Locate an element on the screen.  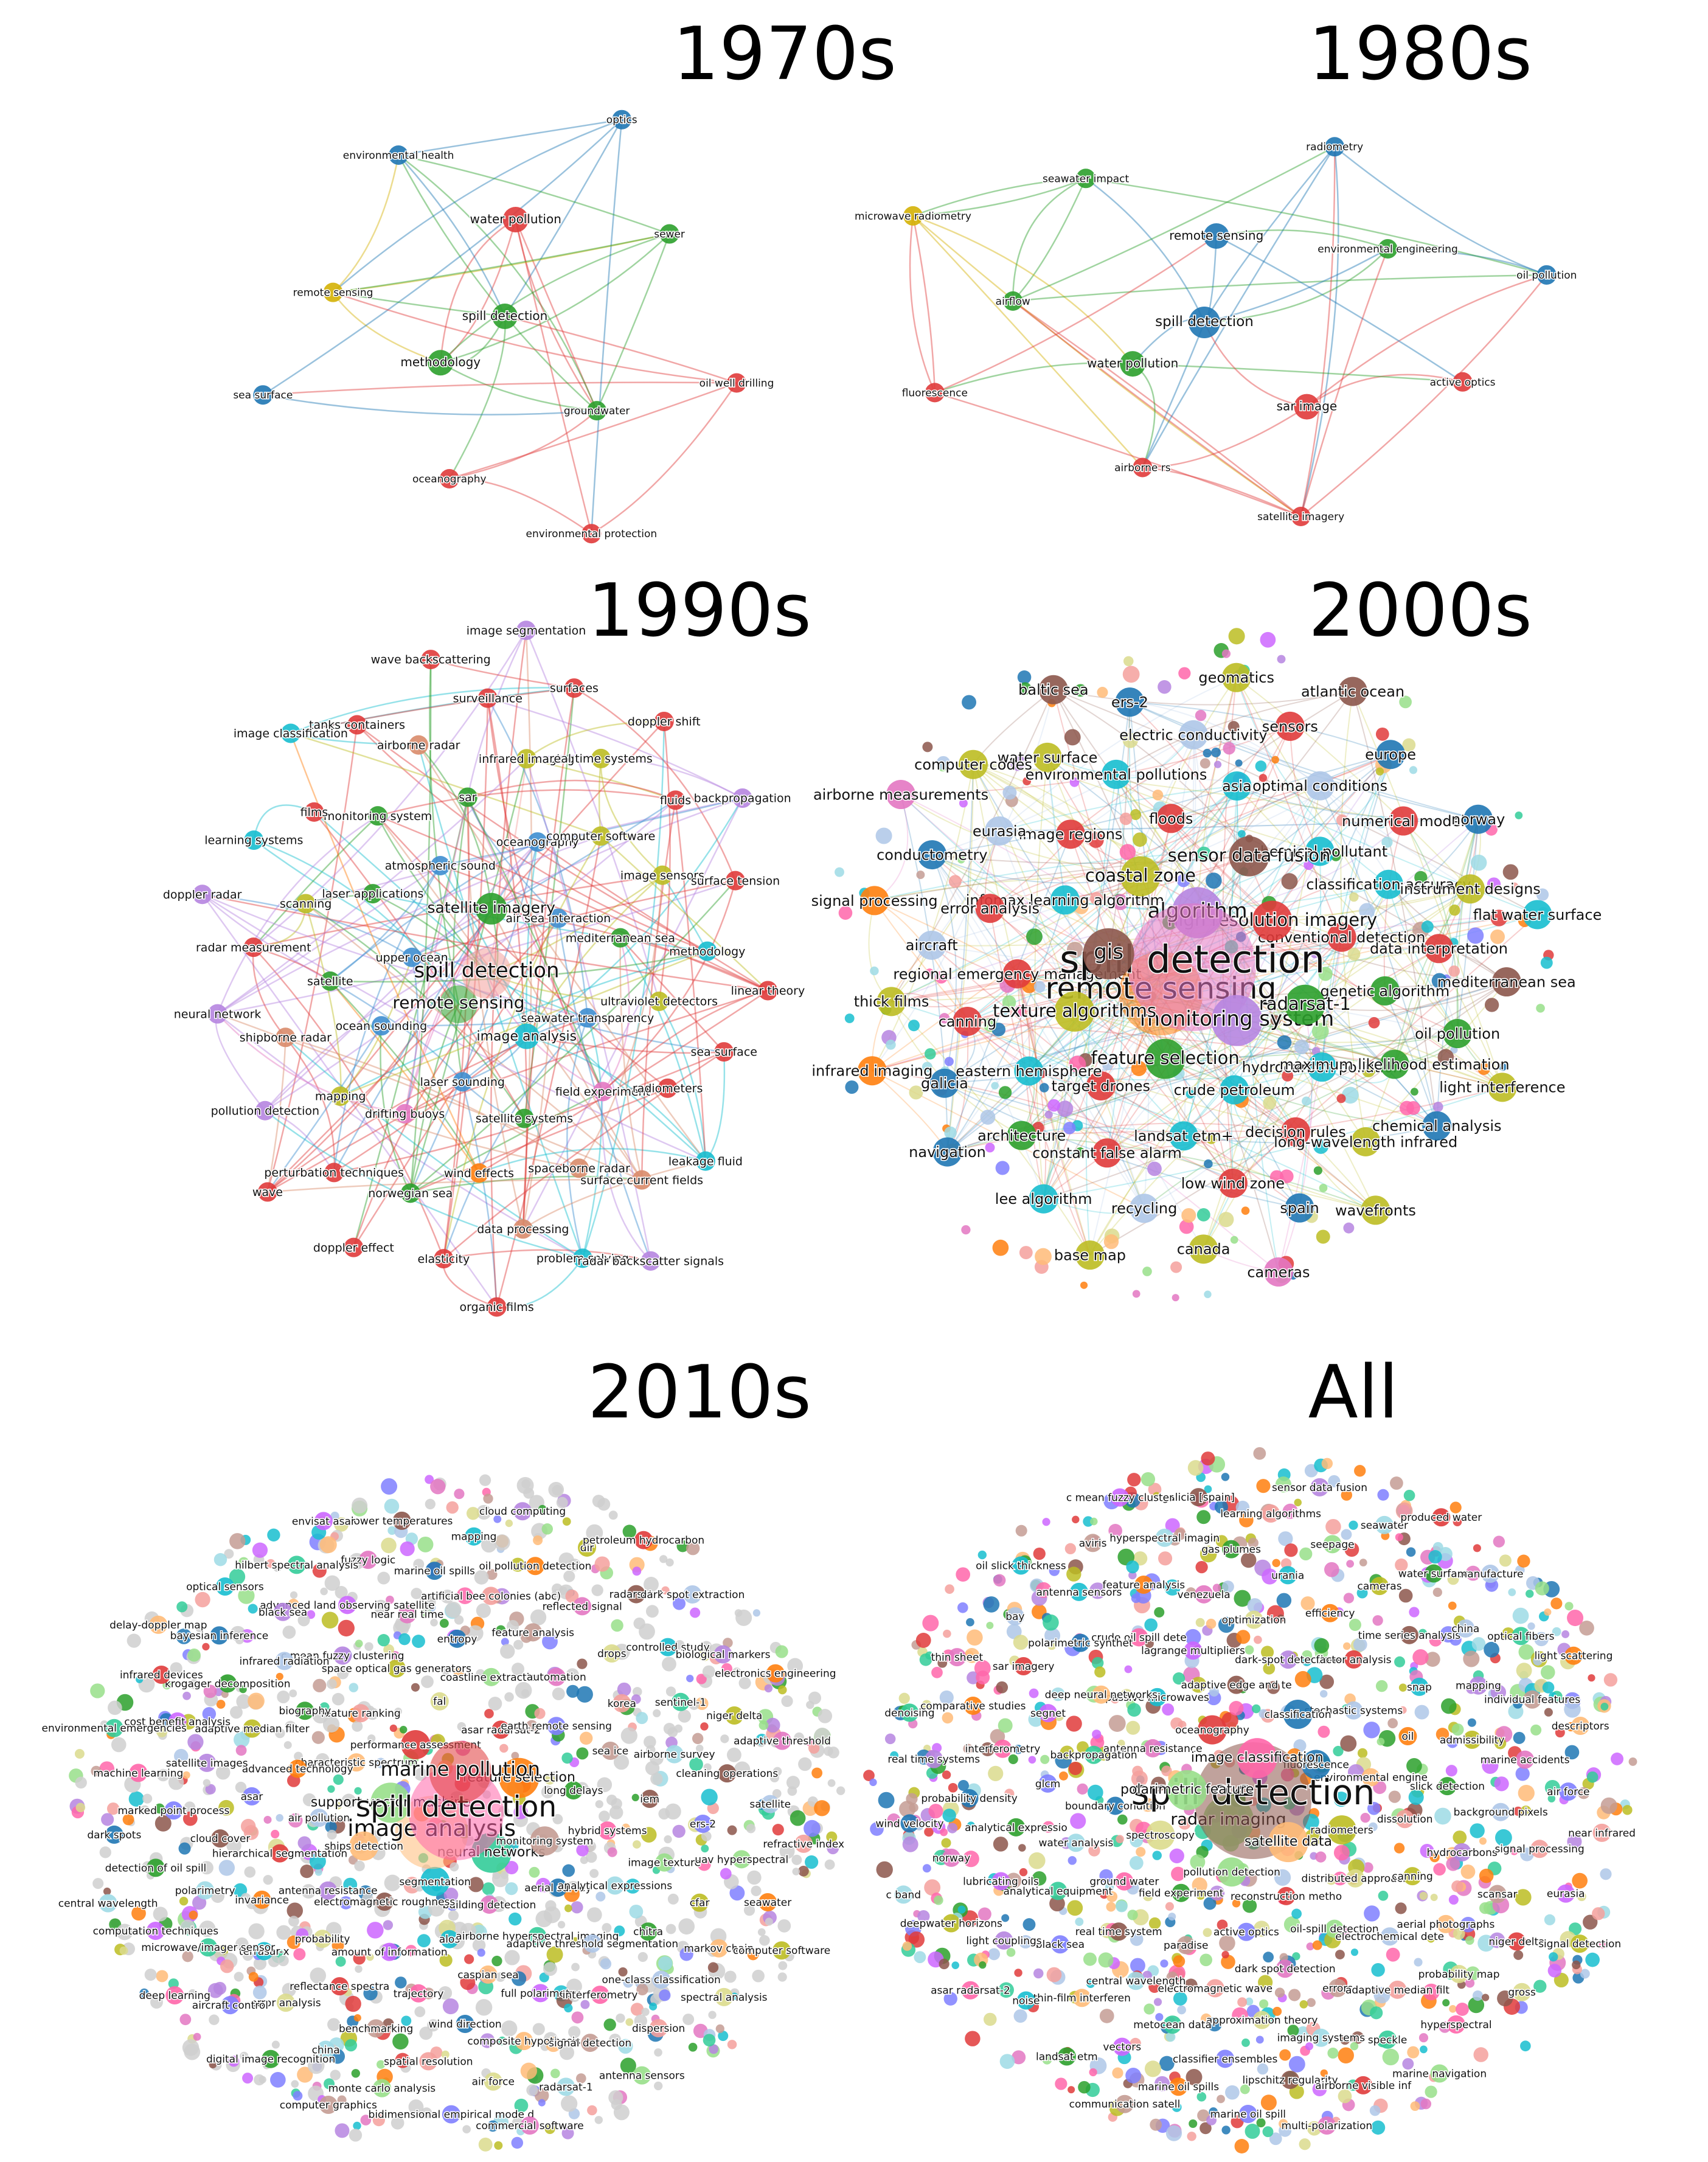
keyword-label: gis is located at coordinates (1108, 952).